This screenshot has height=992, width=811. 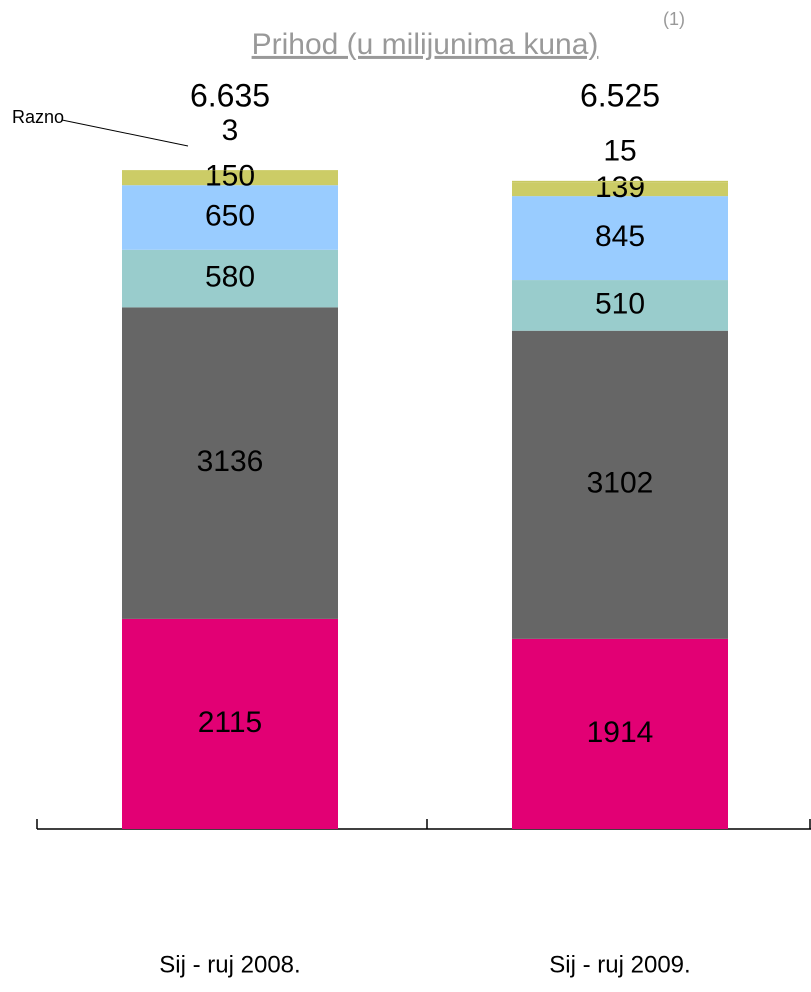 I want to click on annotation-leader, so click(x=125, y=133).